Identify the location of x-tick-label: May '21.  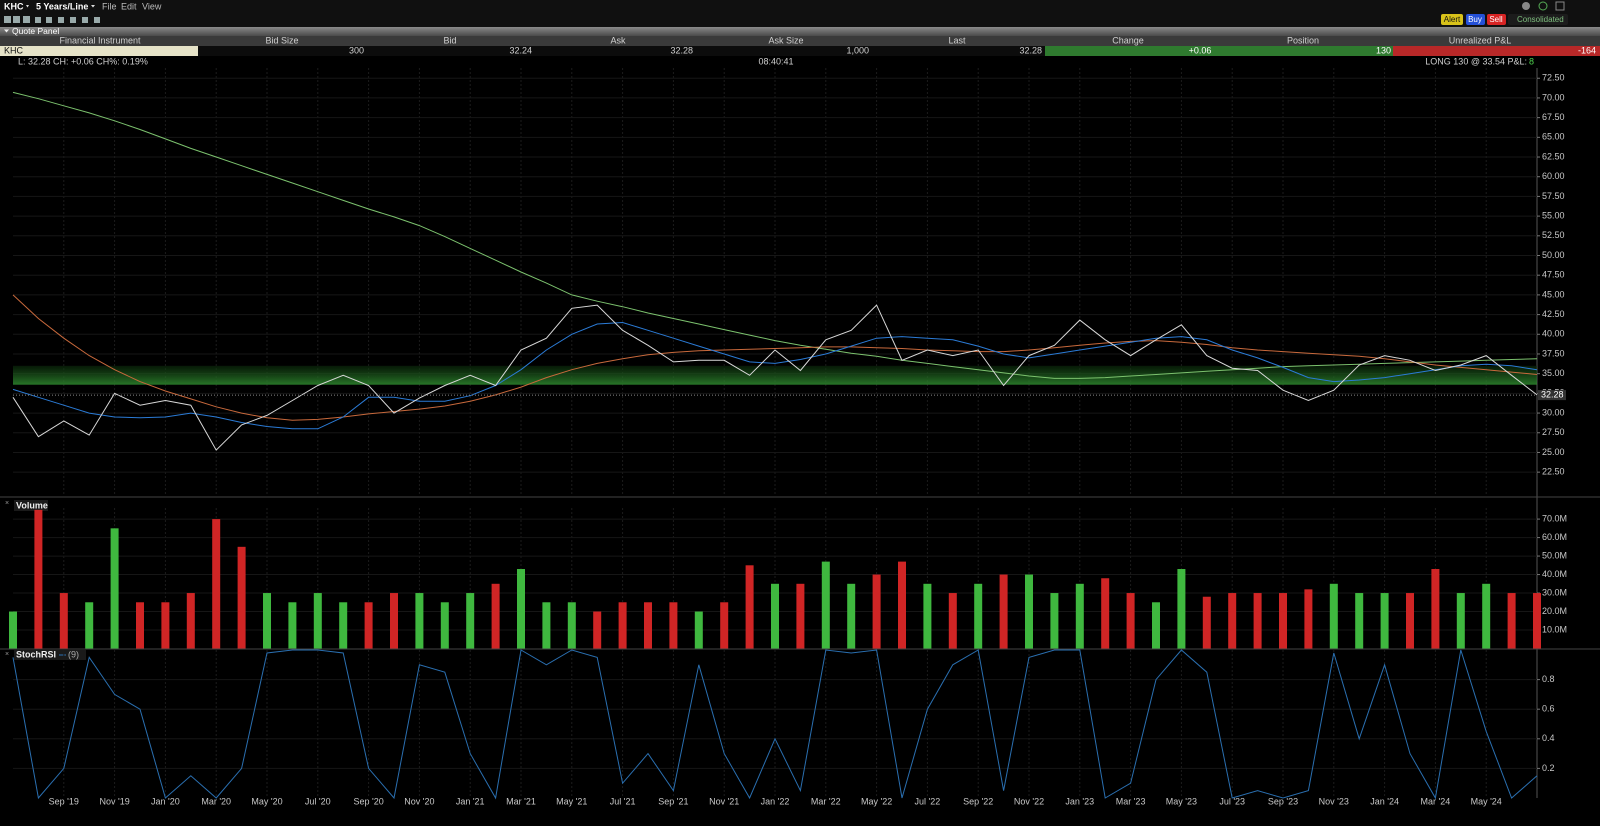
(571, 801).